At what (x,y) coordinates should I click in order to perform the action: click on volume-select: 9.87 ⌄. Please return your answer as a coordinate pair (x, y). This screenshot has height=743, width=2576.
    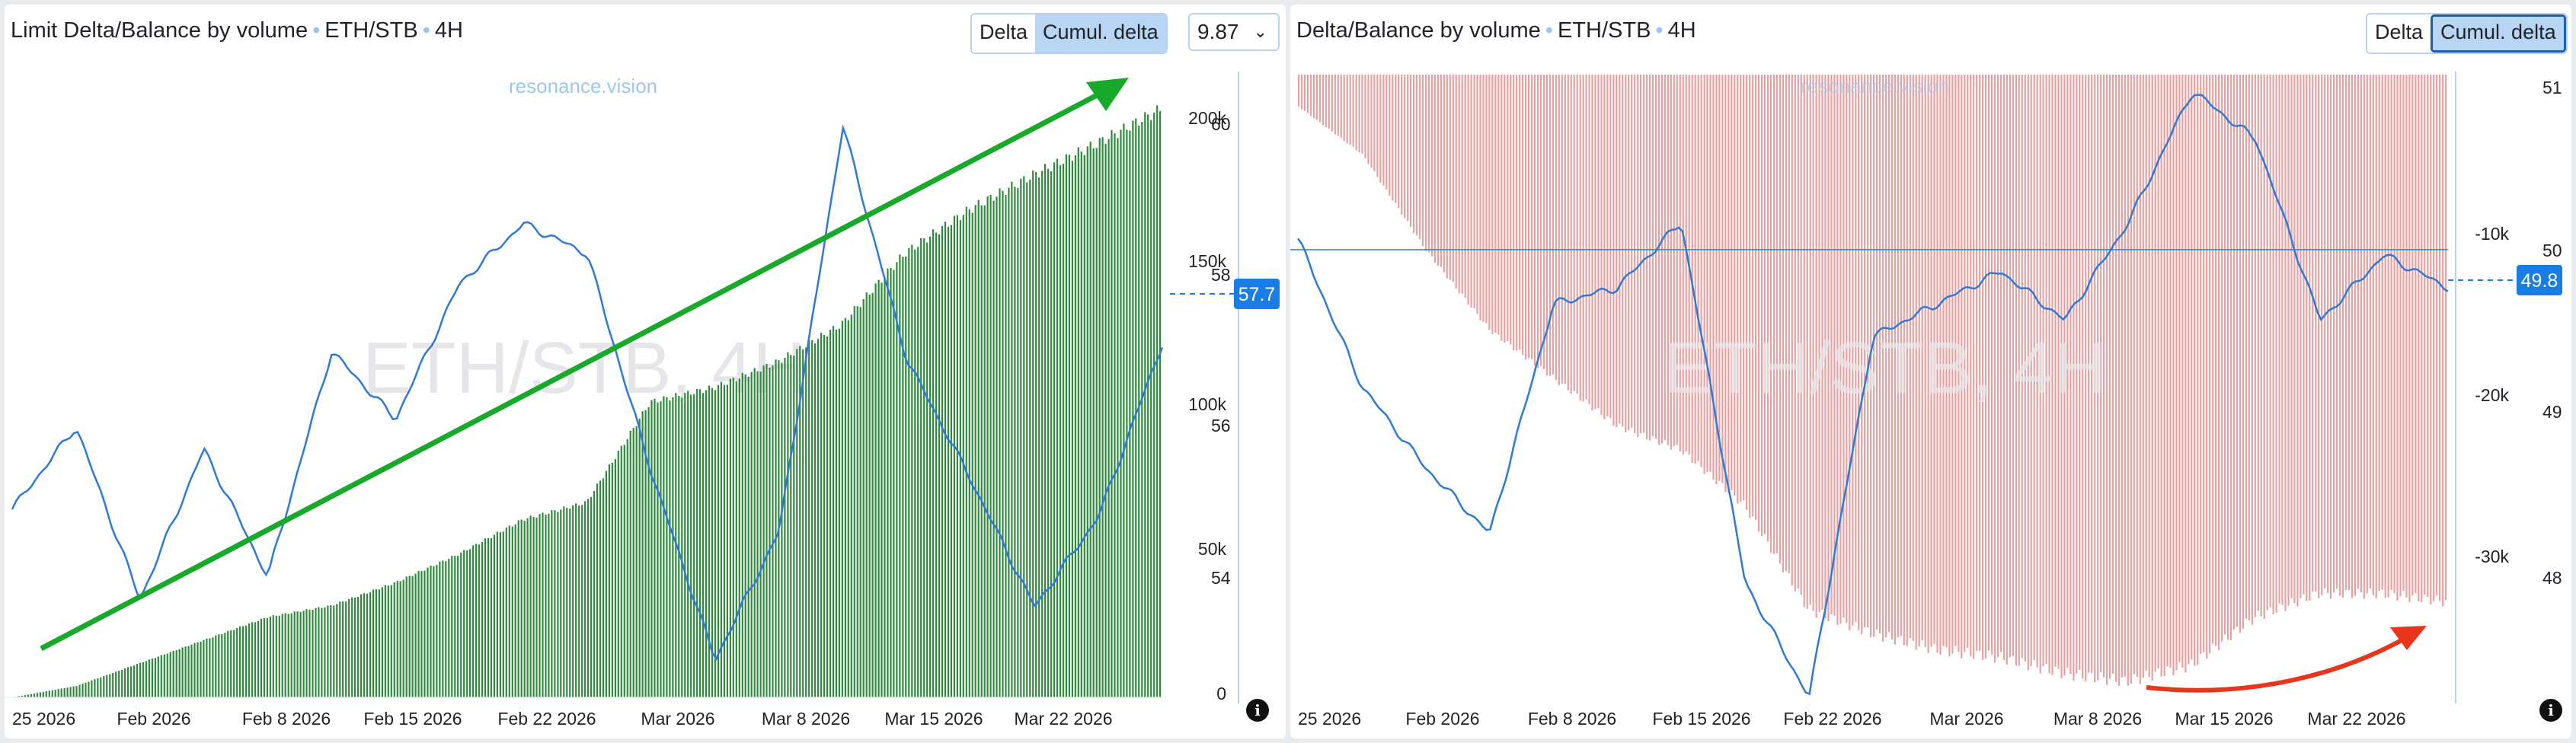
    Looking at the image, I should click on (1234, 32).